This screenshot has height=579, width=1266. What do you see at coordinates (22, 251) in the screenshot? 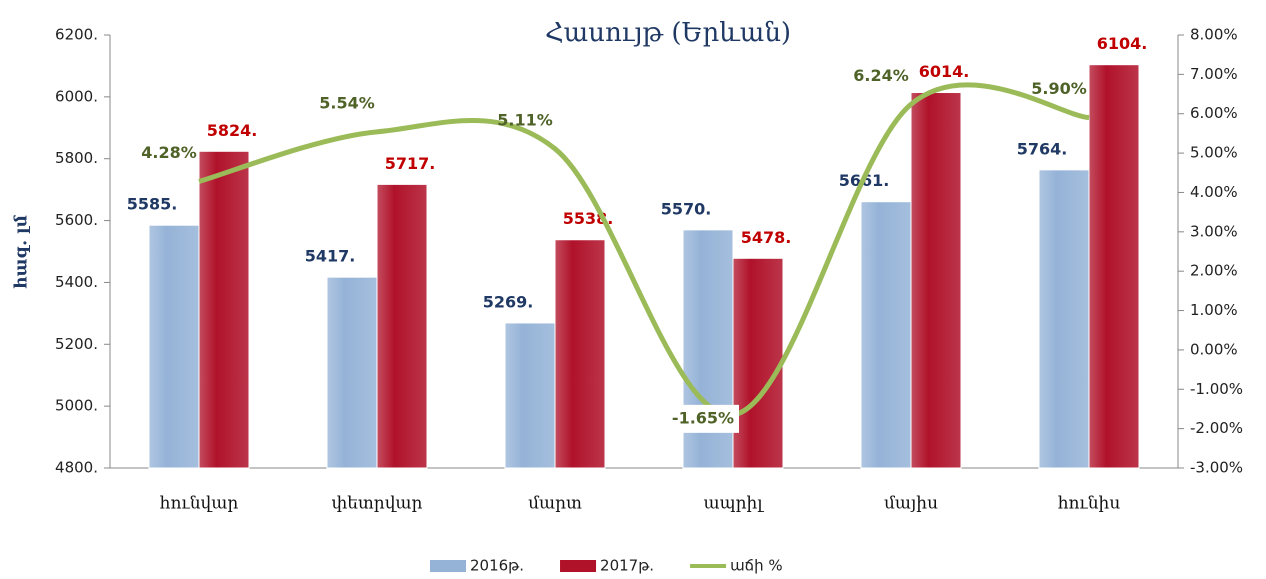
I see `y-axis-label: հազ. լմ` at bounding box center [22, 251].